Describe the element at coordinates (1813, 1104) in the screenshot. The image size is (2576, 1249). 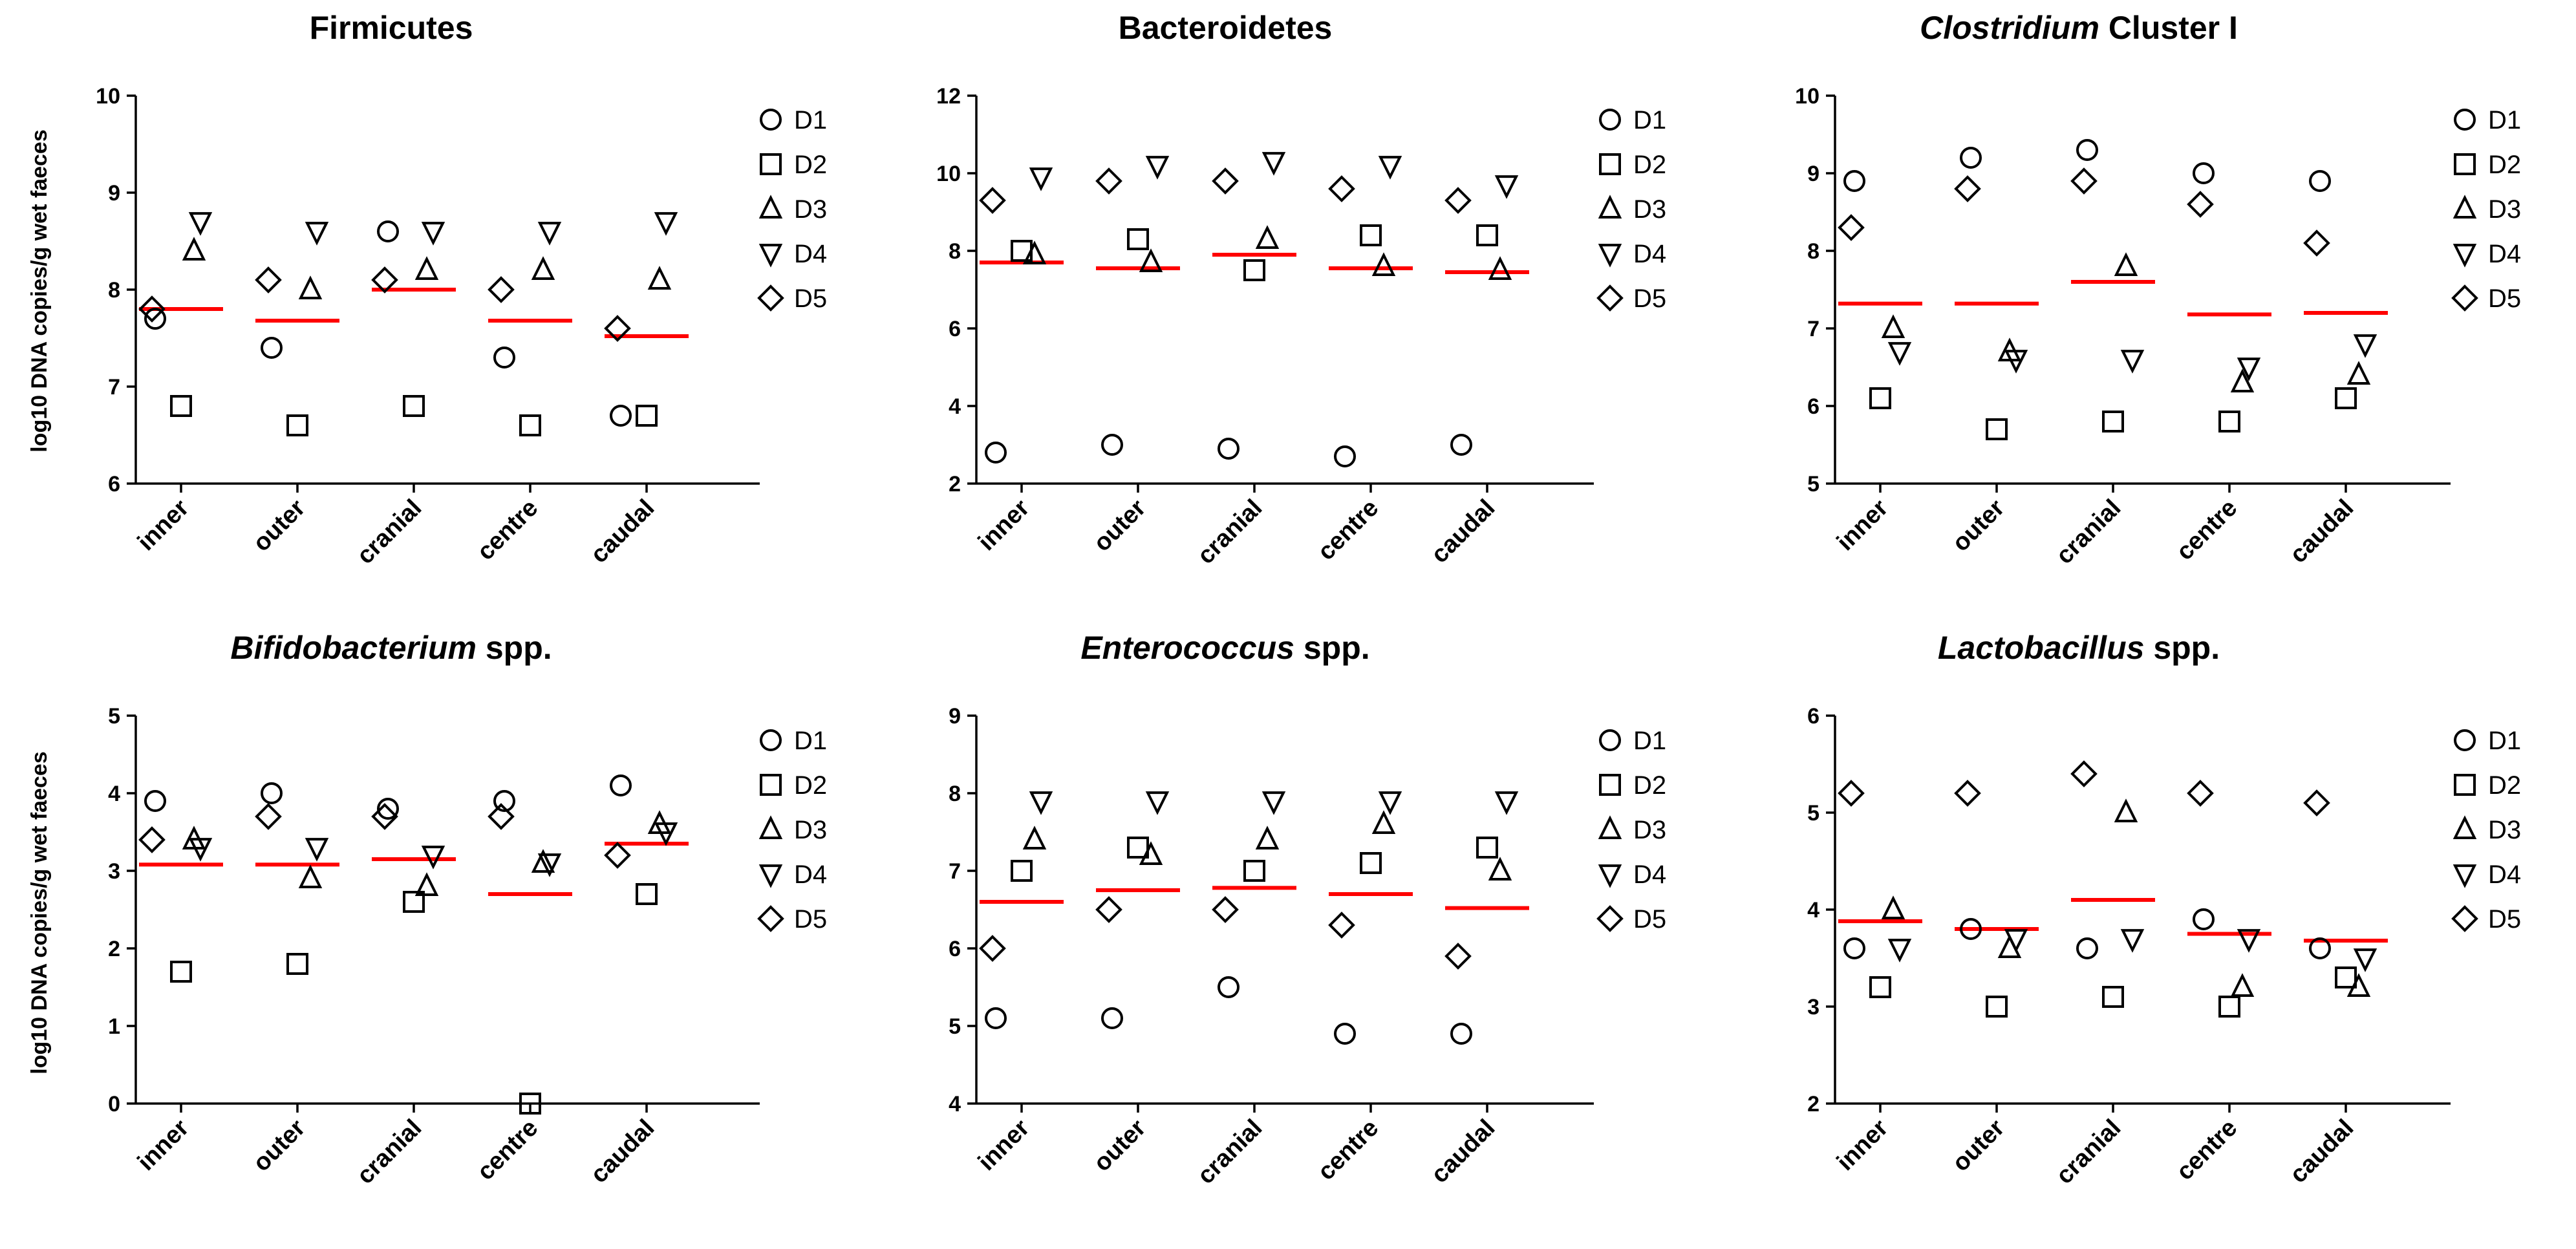
I see `y-tick-label: 2` at that location.